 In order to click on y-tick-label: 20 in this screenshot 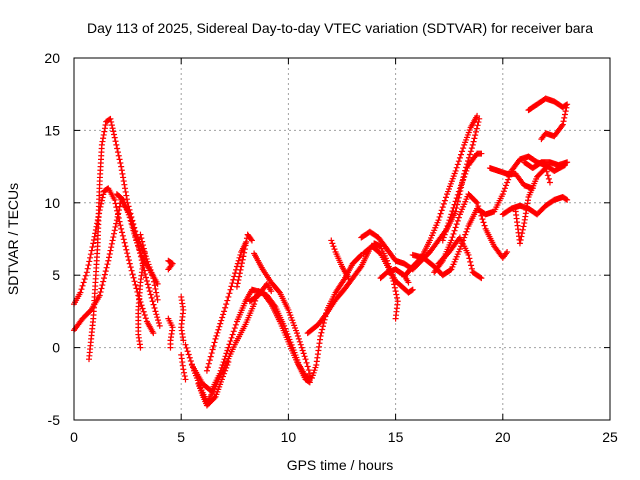, I will do `click(52, 58)`.